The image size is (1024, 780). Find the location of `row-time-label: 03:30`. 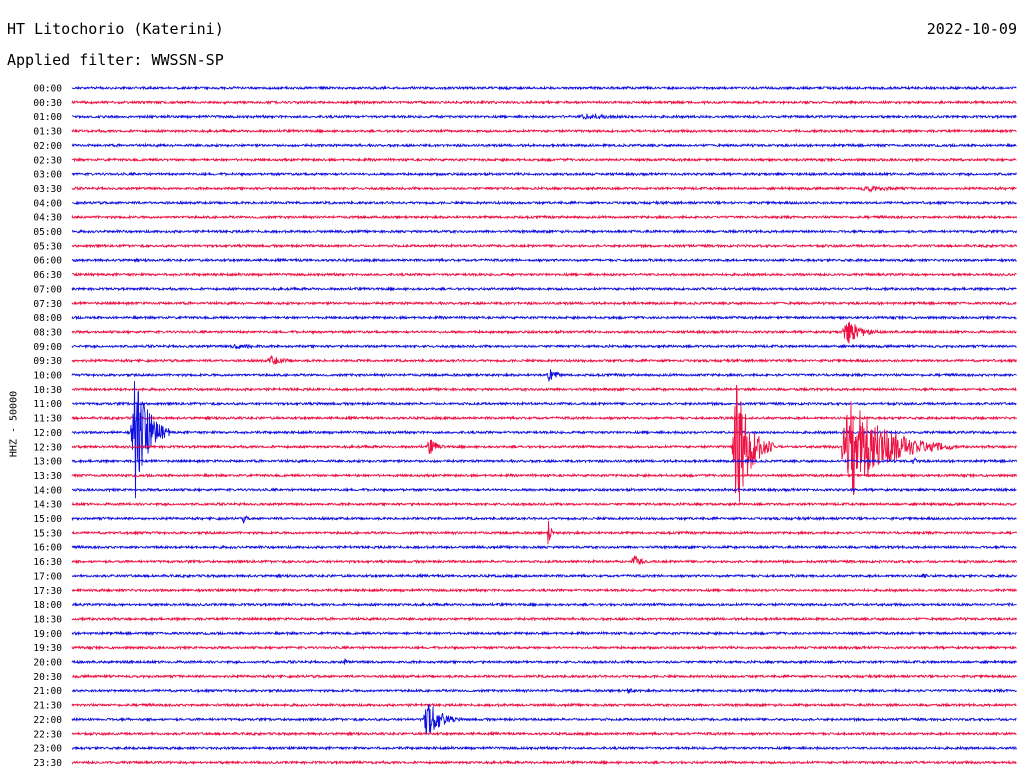

row-time-label: 03:30 is located at coordinates (47, 189).